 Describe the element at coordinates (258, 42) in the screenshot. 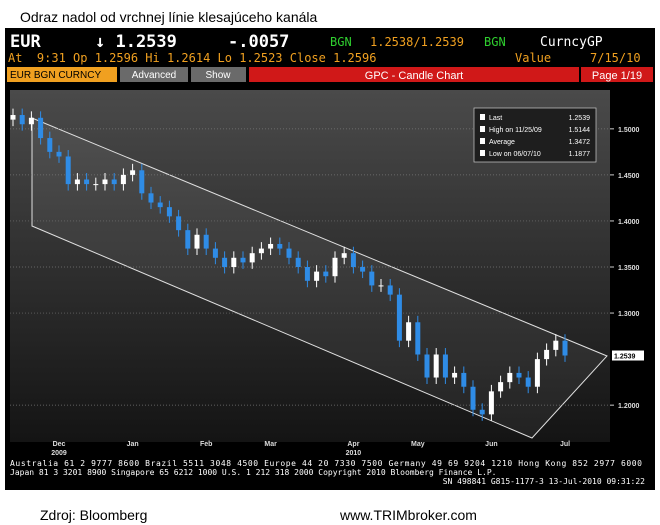

I see `change: -.0057` at that location.